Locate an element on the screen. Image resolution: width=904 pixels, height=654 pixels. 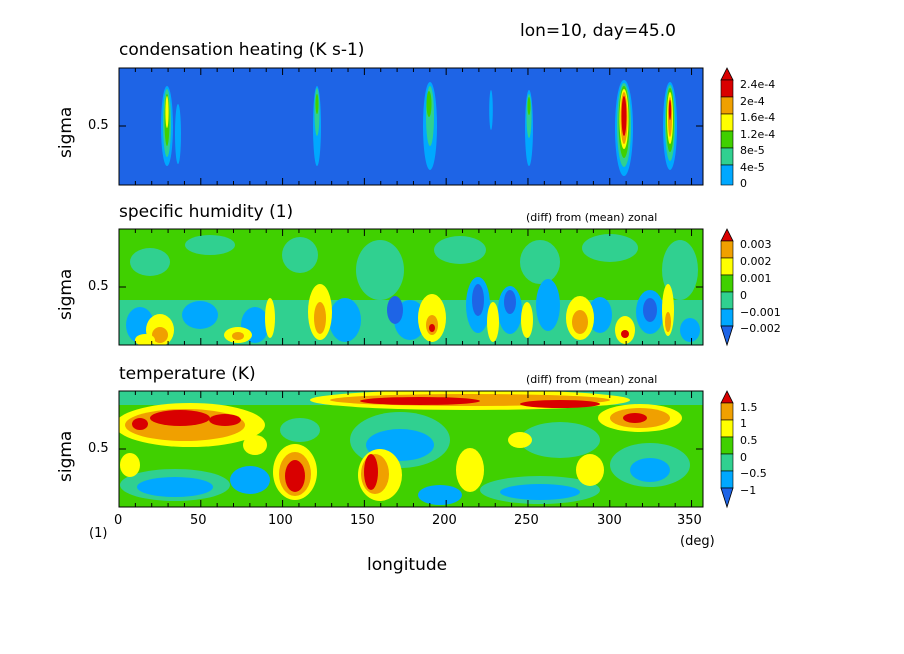
cb1-label-0: 2.4e-4 is located at coordinates (758, 84).